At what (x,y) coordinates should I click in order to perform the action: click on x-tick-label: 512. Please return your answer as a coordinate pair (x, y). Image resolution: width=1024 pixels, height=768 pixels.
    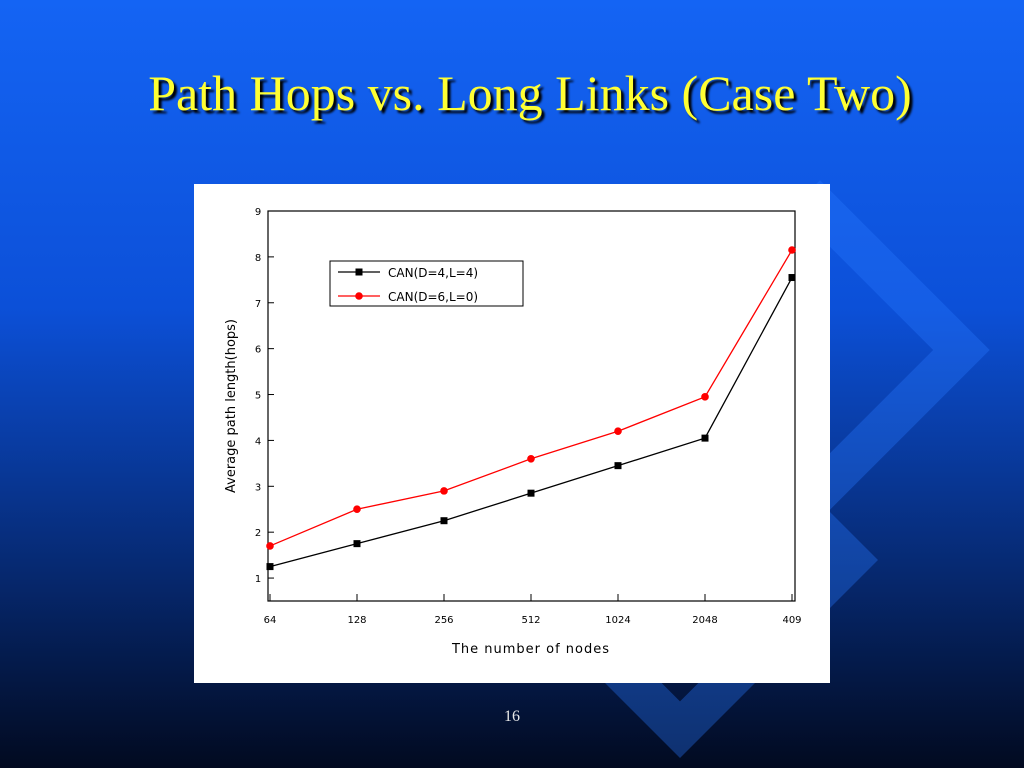
    Looking at the image, I should click on (530, 620).